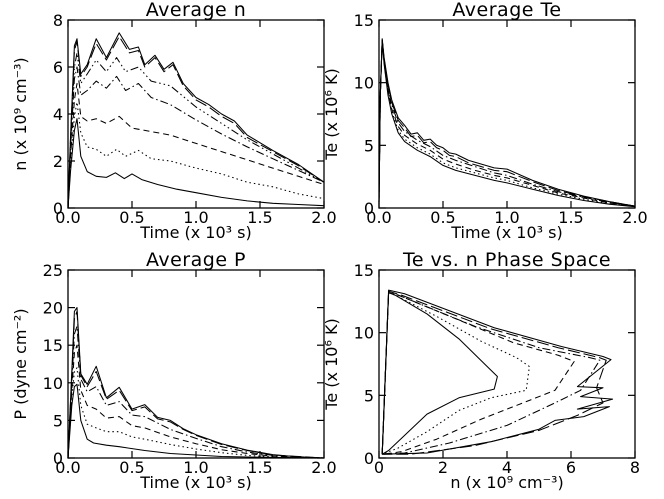 The height and width of the screenshot is (499, 664). Describe the element at coordinates (379, 467) in the screenshot. I see `x-tick-label: 0` at that location.